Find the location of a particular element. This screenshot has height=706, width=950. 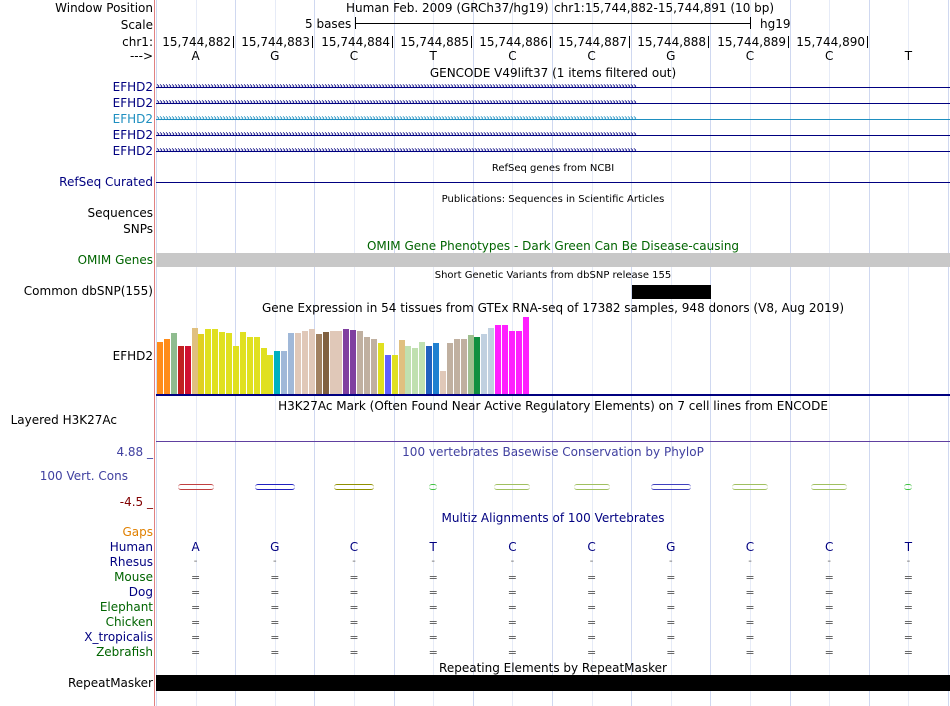

coord-label: 15,744,885 is located at coordinates (434, 42).